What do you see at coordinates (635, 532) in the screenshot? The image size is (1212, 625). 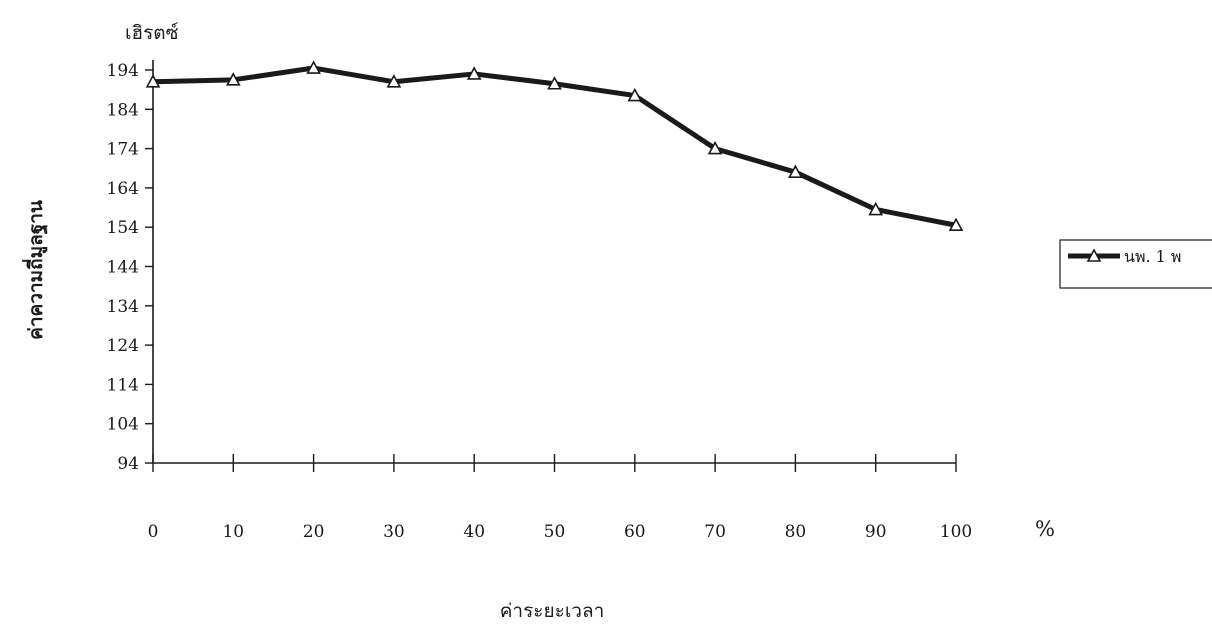 I see `x-tick-label: 60` at bounding box center [635, 532].